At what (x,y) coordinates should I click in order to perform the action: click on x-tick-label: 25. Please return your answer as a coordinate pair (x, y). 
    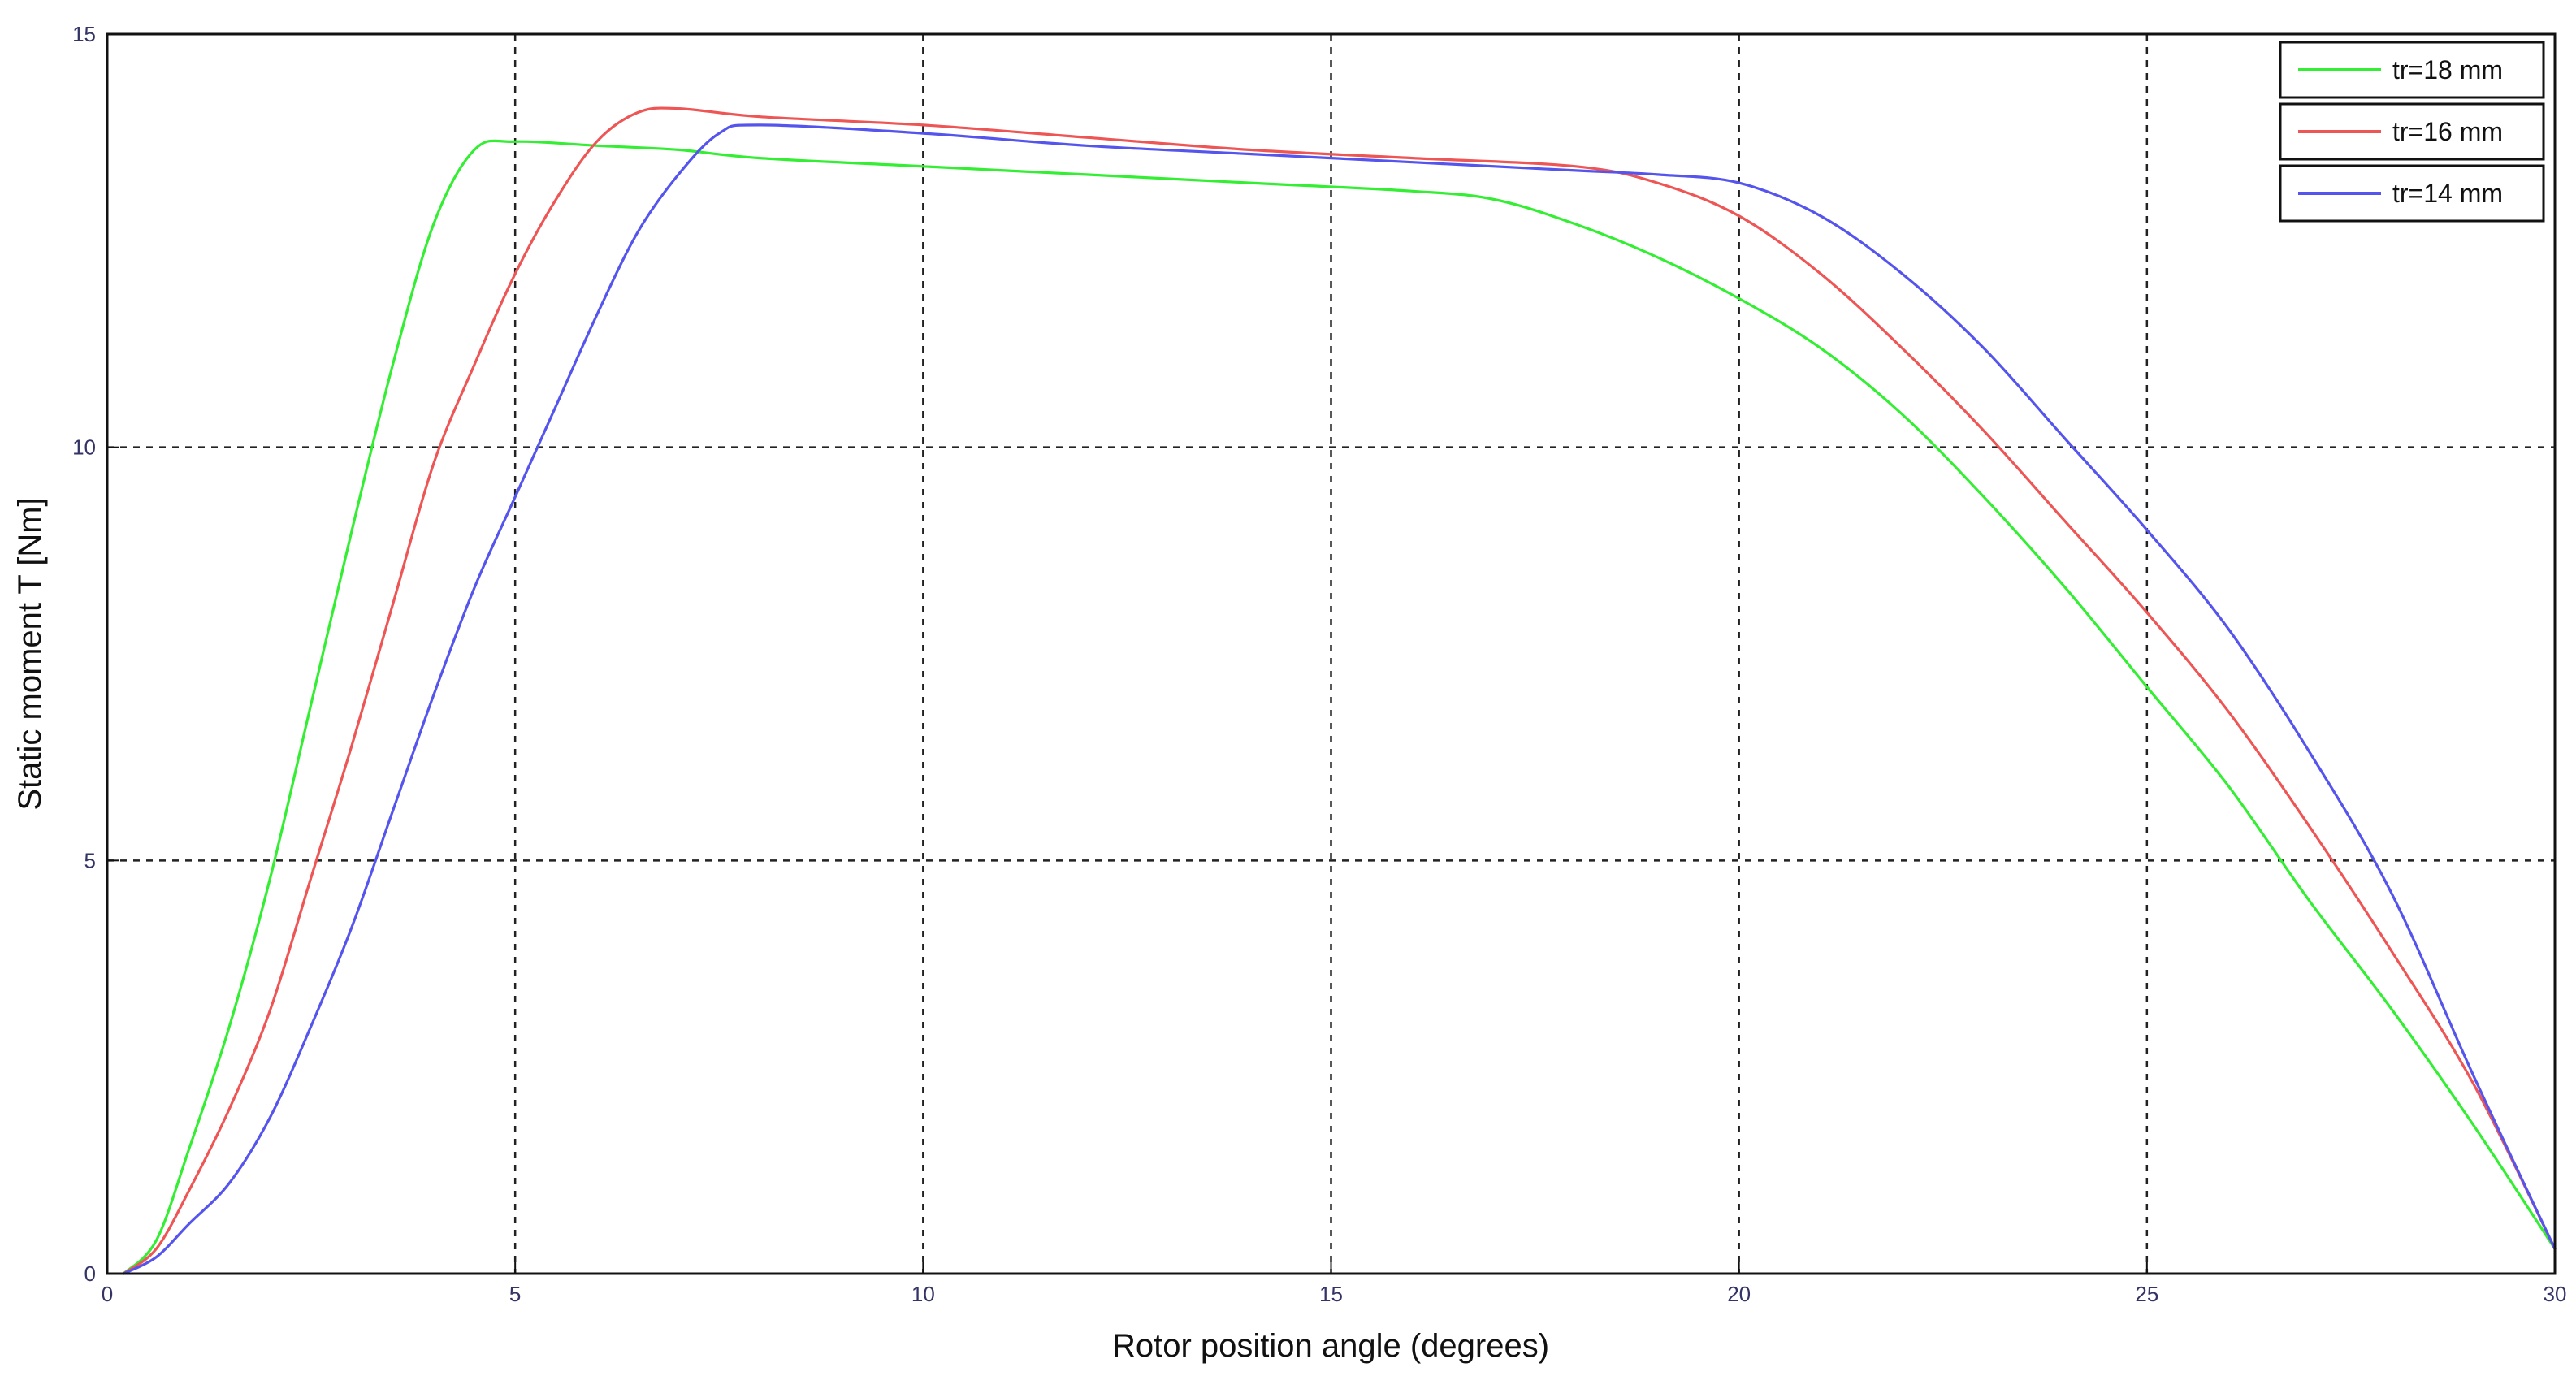
    Looking at the image, I should click on (2146, 1294).